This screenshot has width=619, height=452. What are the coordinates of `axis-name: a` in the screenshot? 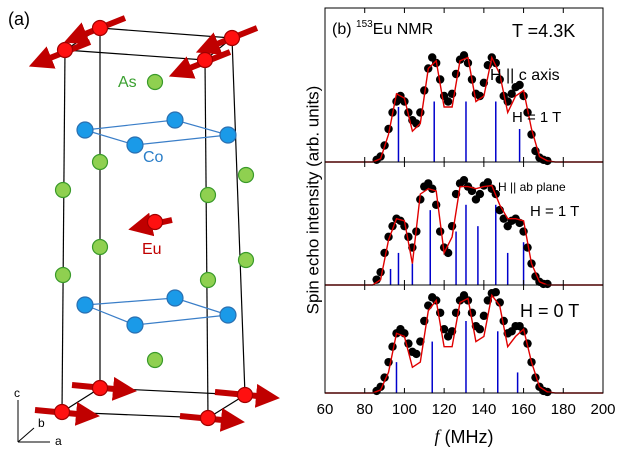 It's located at (58, 441).